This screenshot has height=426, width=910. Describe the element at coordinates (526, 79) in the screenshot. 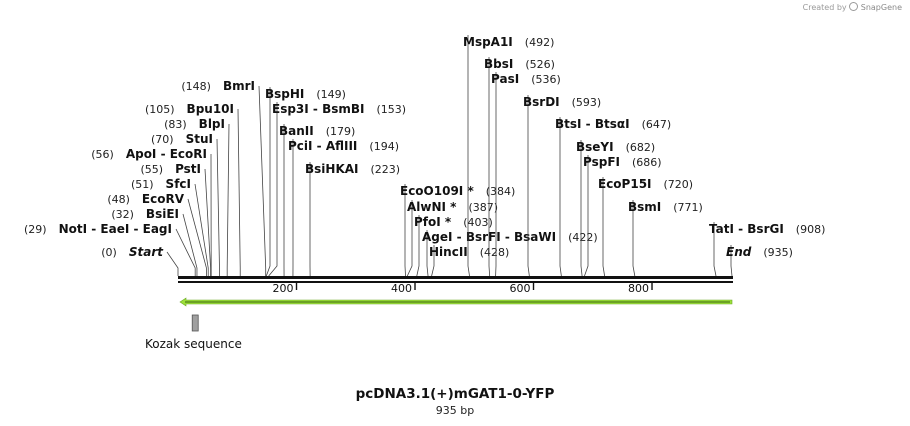

I see `site-label: PasI (536)` at that location.